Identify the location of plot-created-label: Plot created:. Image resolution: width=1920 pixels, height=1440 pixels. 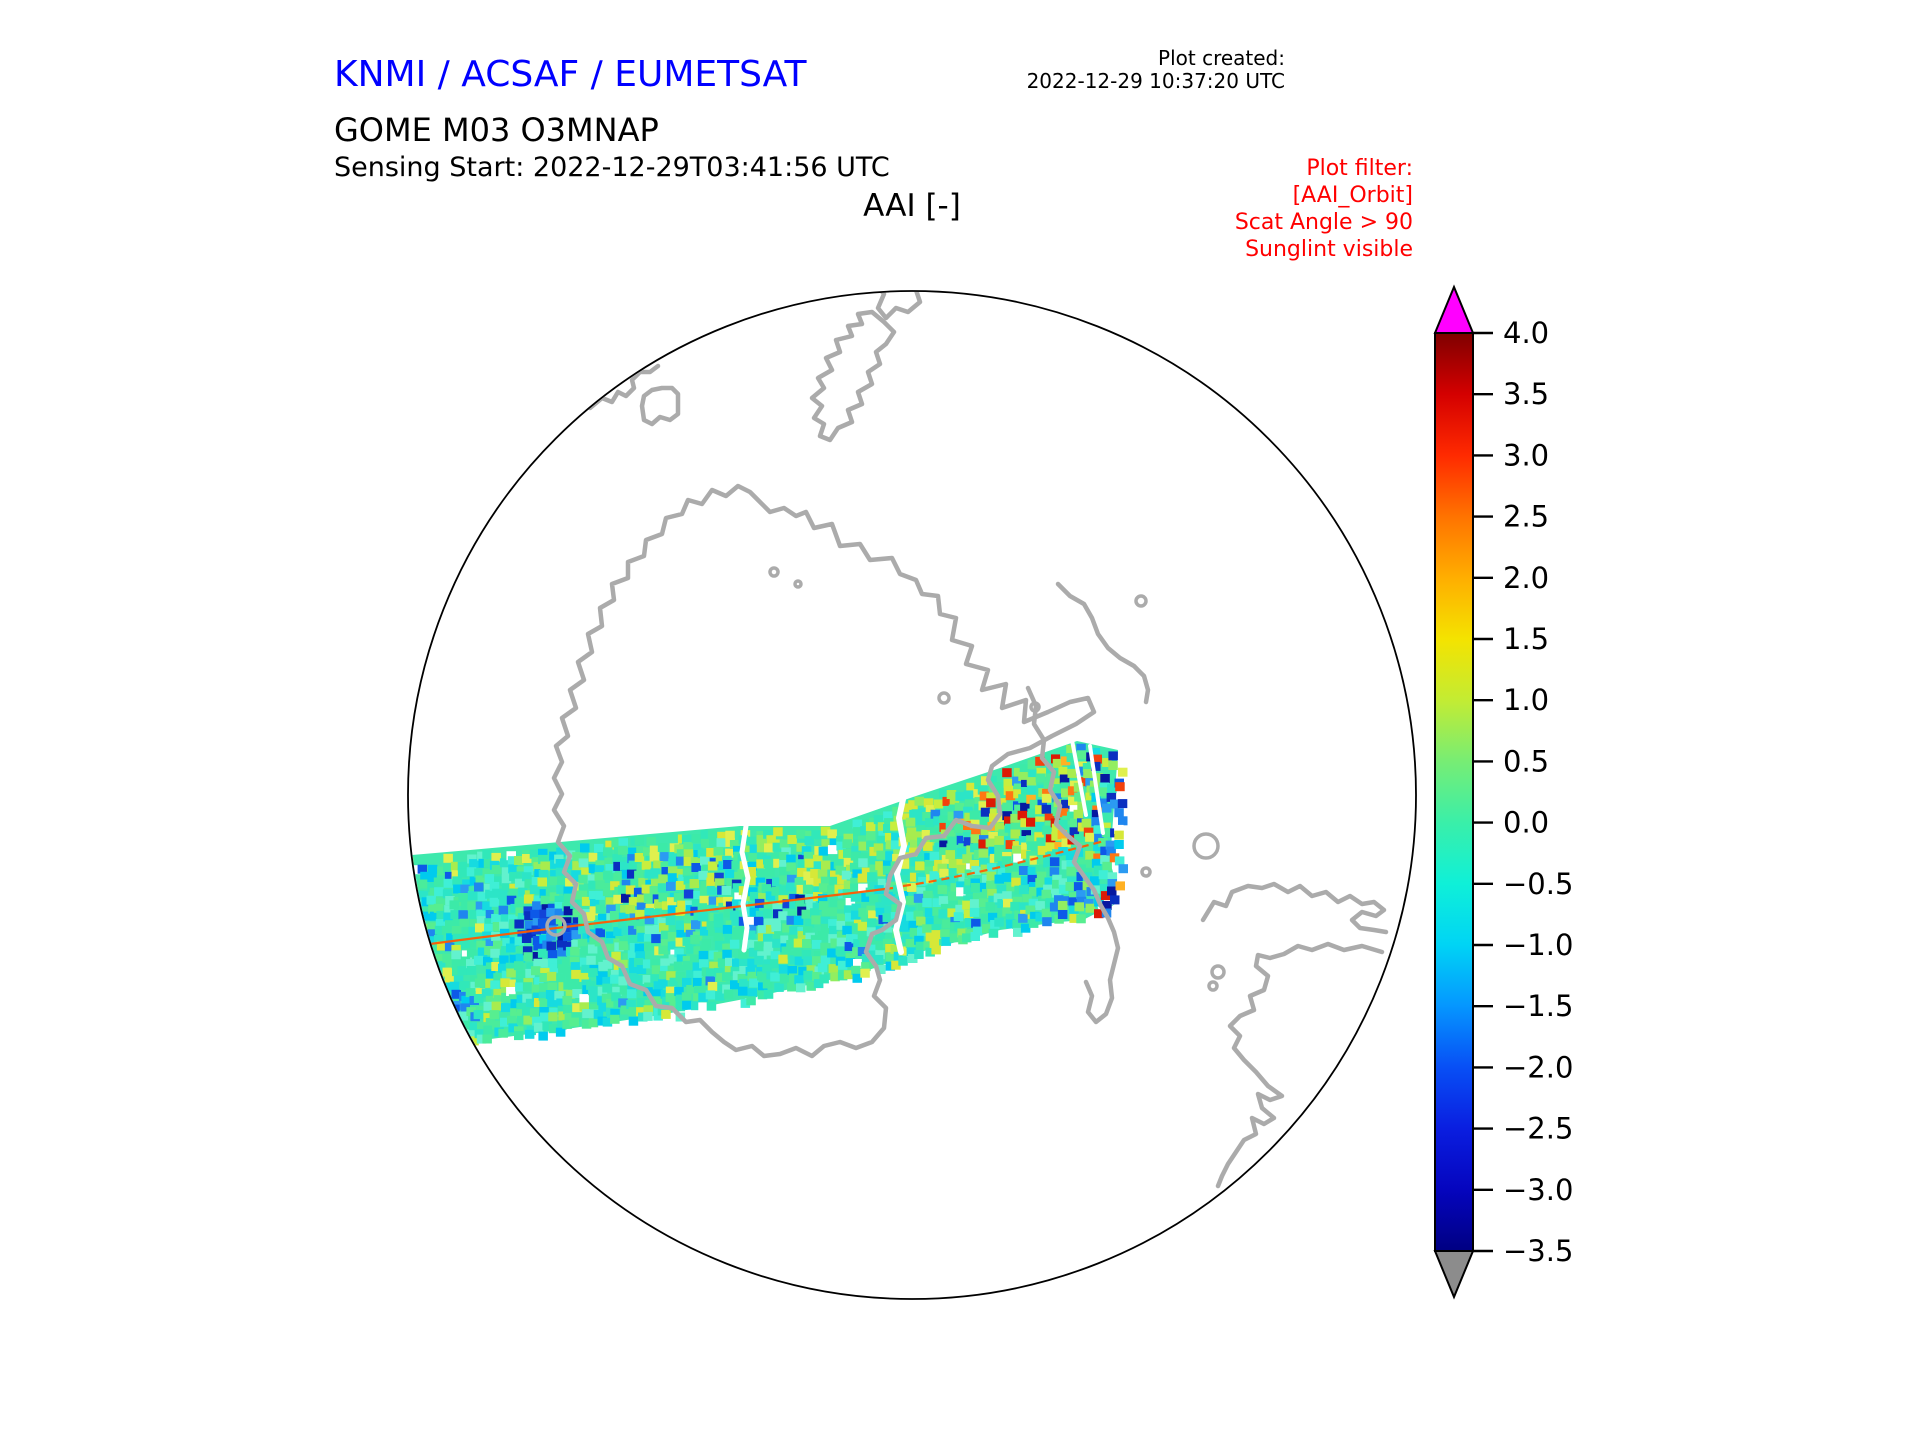
(1221, 58).